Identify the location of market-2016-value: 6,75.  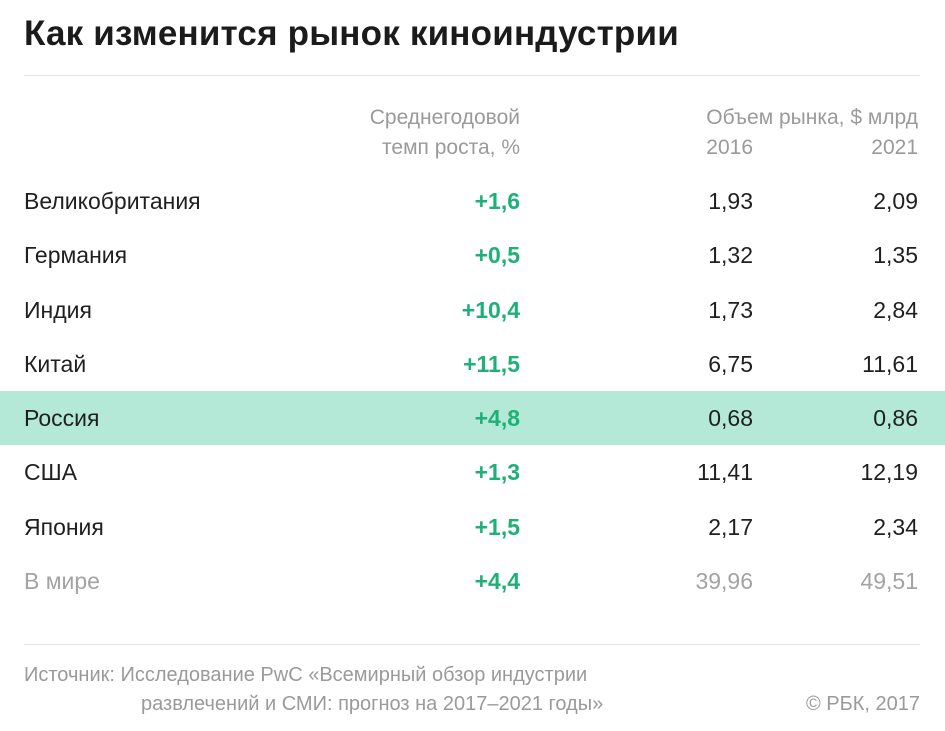
(730, 363).